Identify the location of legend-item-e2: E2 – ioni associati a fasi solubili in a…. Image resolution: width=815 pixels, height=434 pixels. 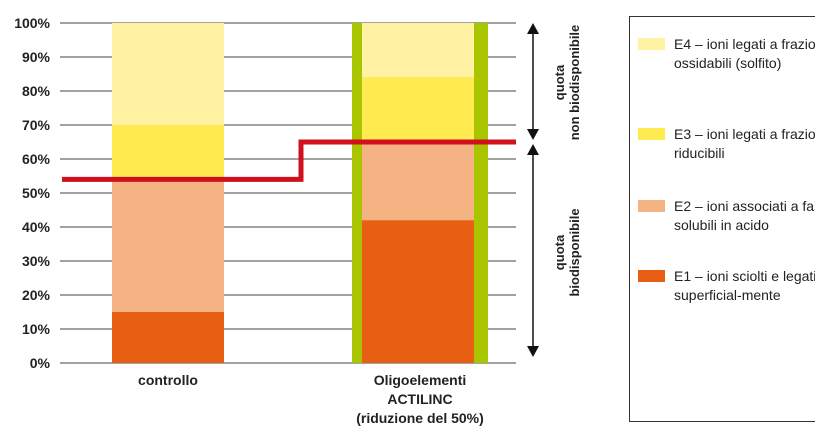
(726, 216).